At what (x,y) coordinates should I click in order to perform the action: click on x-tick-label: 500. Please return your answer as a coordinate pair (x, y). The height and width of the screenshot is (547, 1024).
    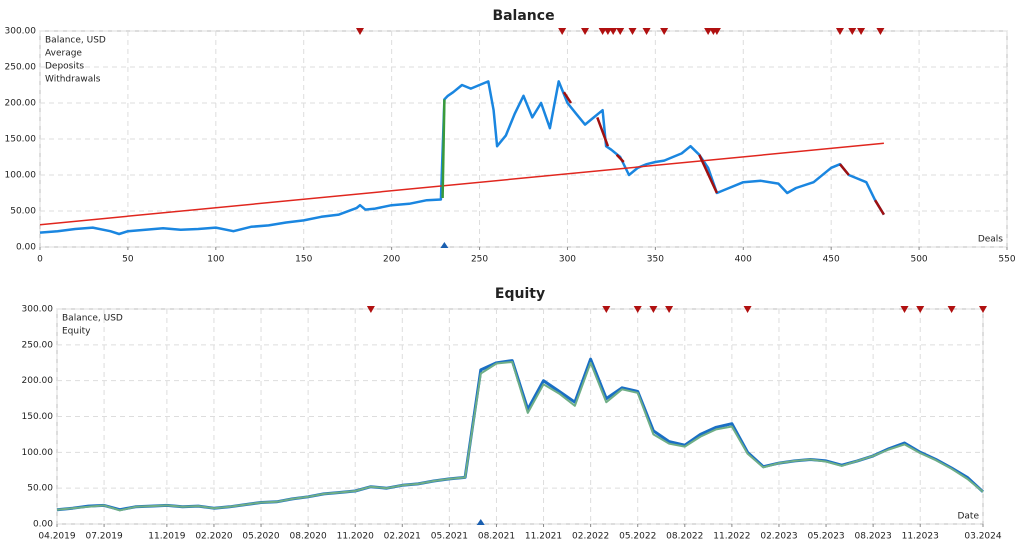
    Looking at the image, I should click on (918, 260).